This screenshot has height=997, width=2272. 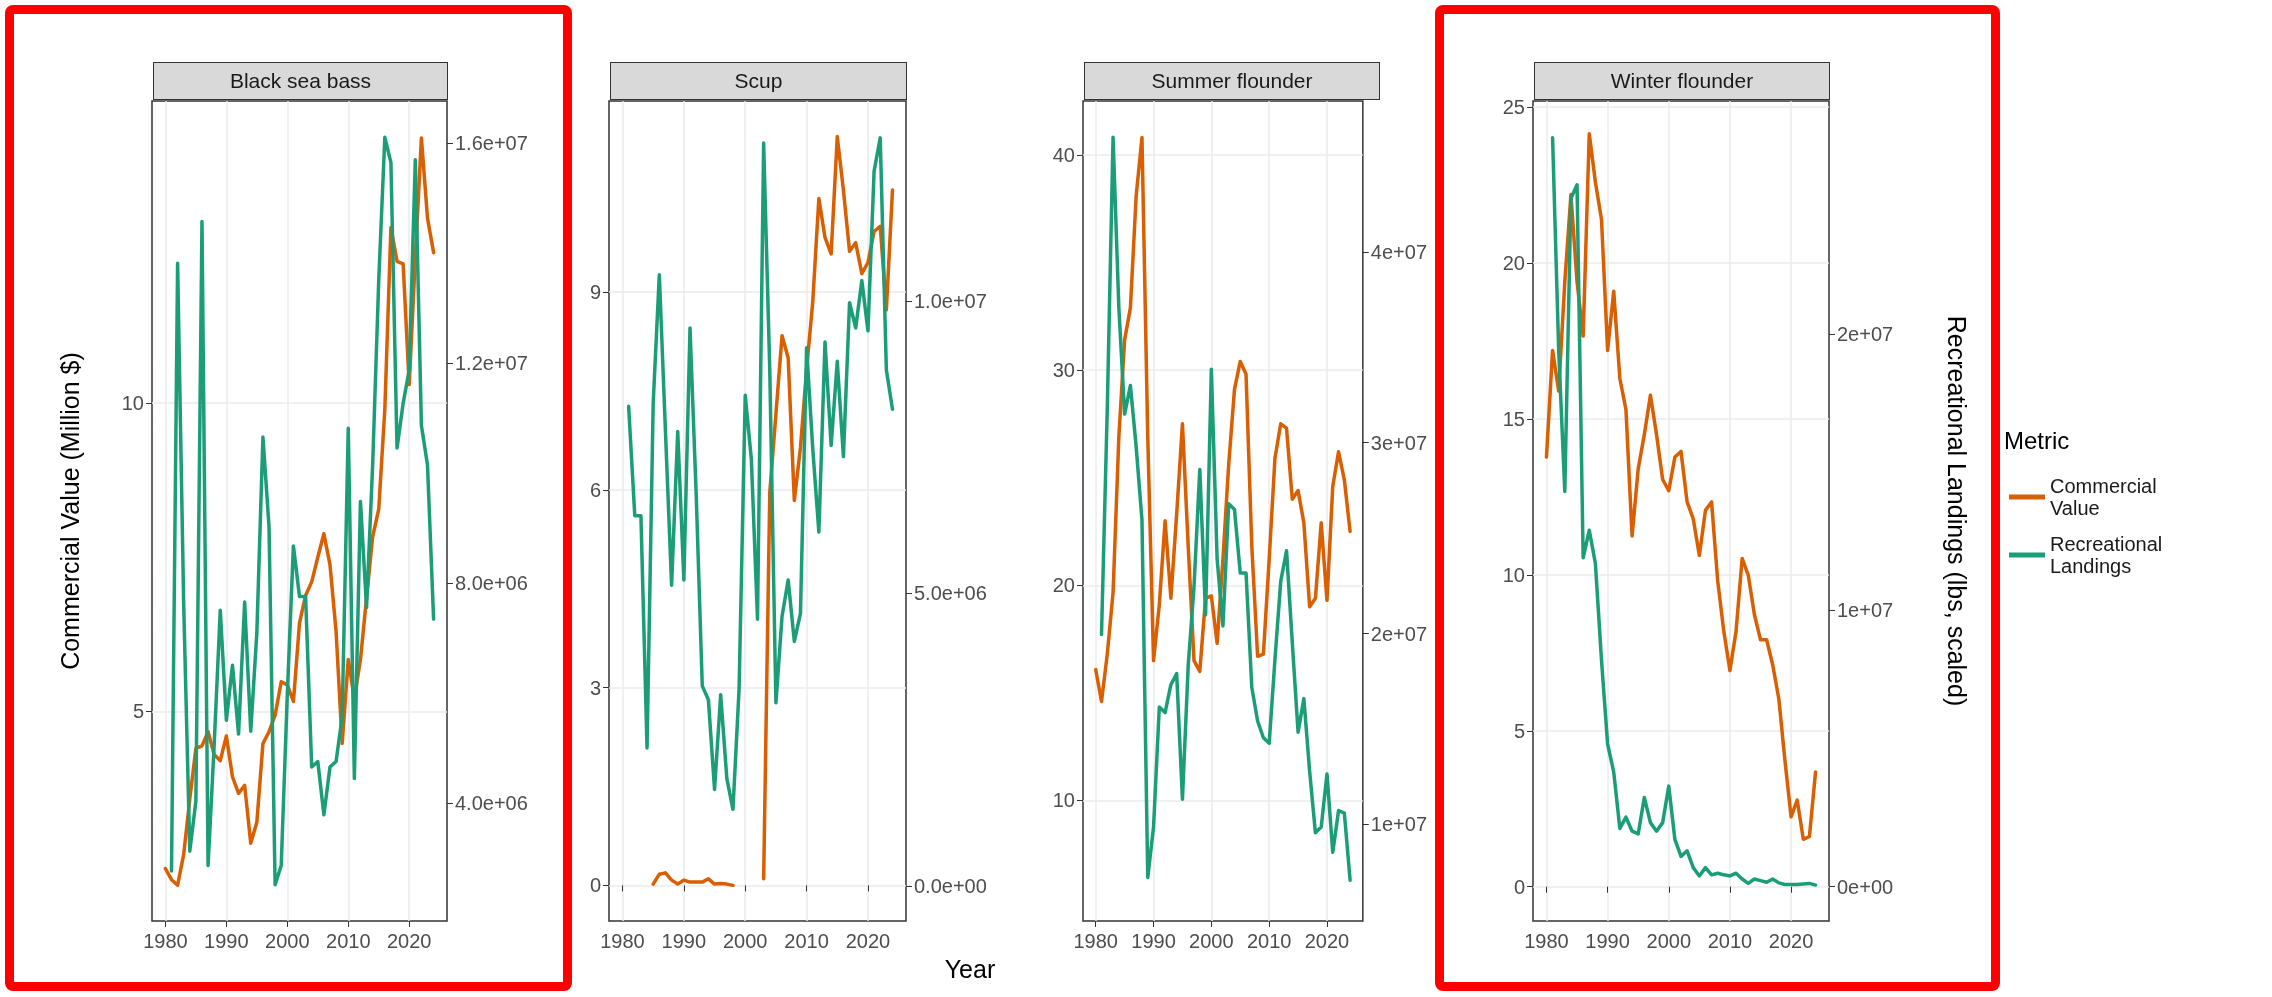 What do you see at coordinates (1232, 81) in the screenshot?
I see `chart-title: Summer flounder` at bounding box center [1232, 81].